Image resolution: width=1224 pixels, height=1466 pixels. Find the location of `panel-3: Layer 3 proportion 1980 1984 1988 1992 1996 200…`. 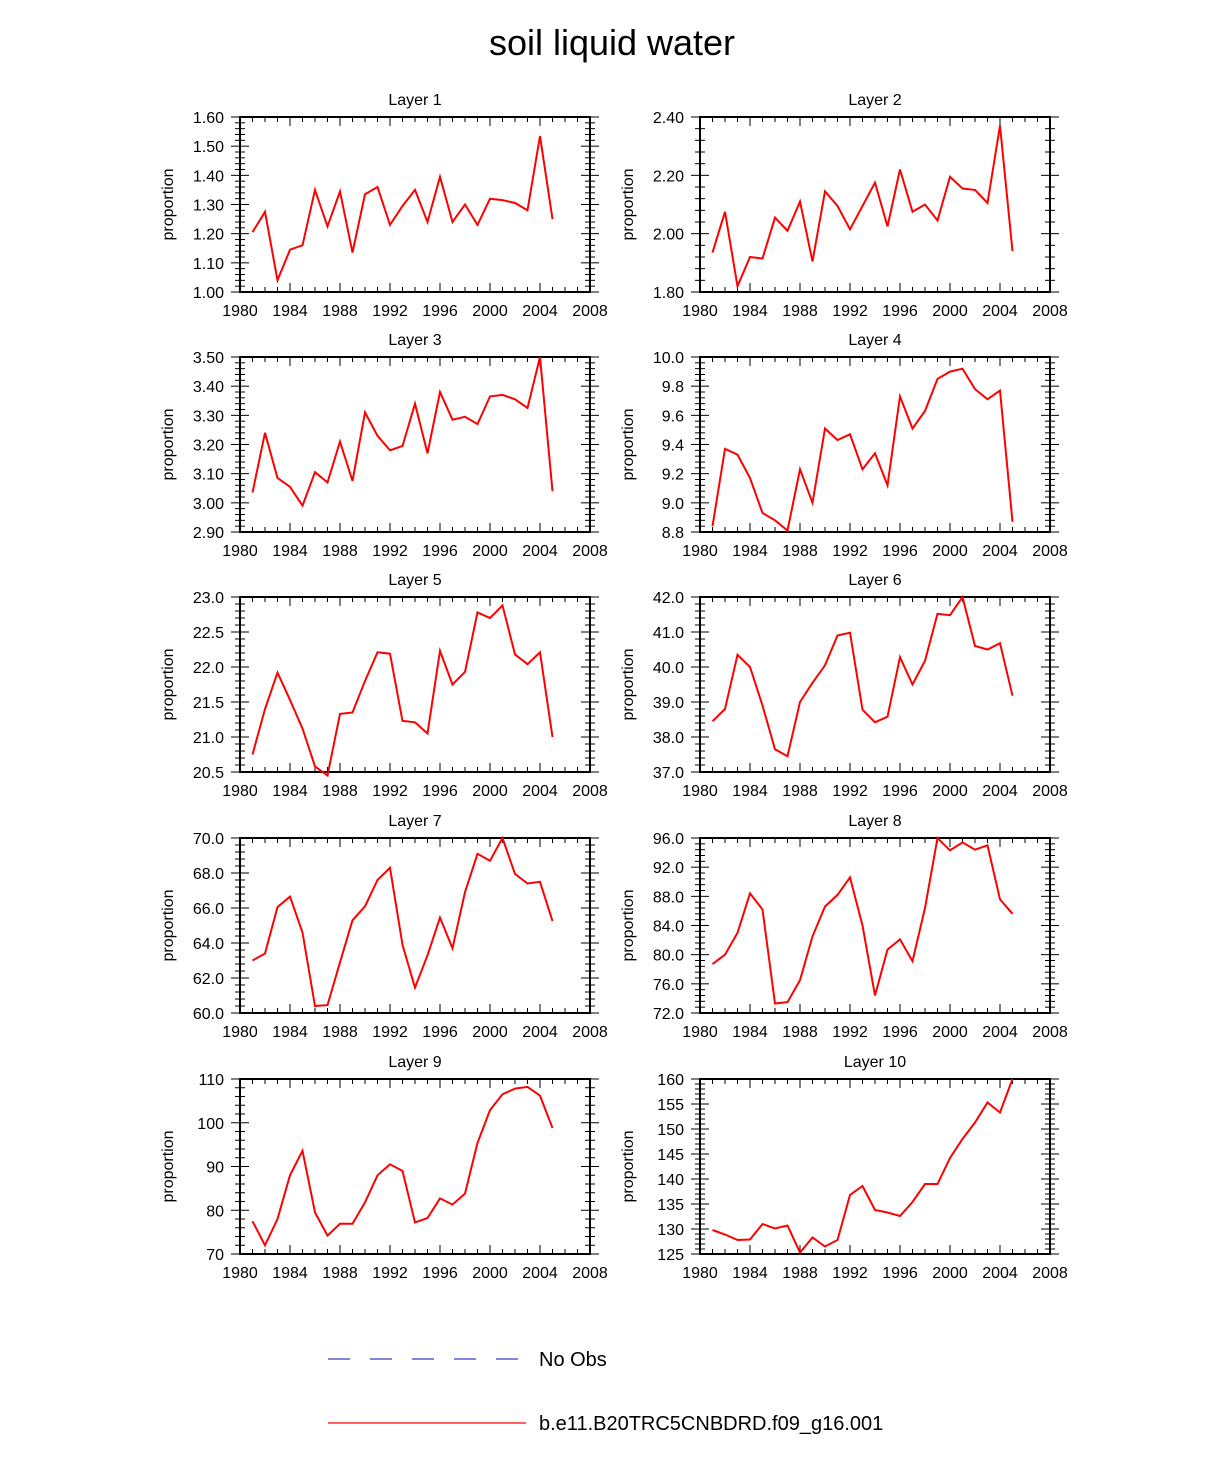

panel-3: Layer 3 proportion 1980 1984 1988 1992 1996 200… is located at coordinates (384, 446).